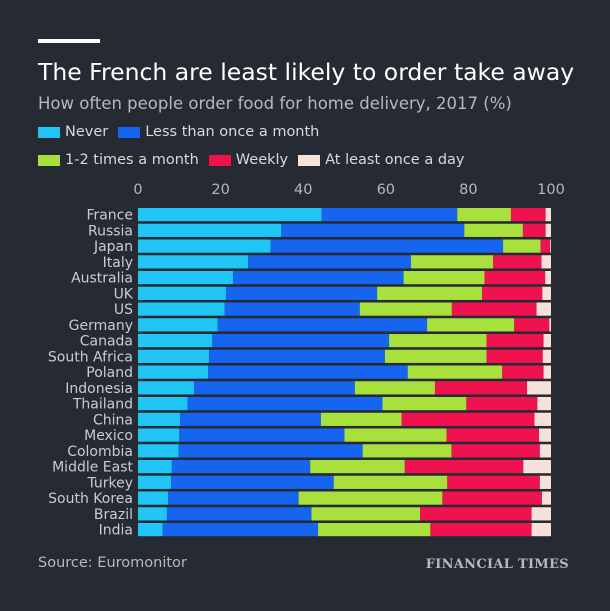 This screenshot has height=611, width=610. Describe the element at coordinates (239, 514) in the screenshot. I see `bar-brazil-less-than-once-a-month` at that location.